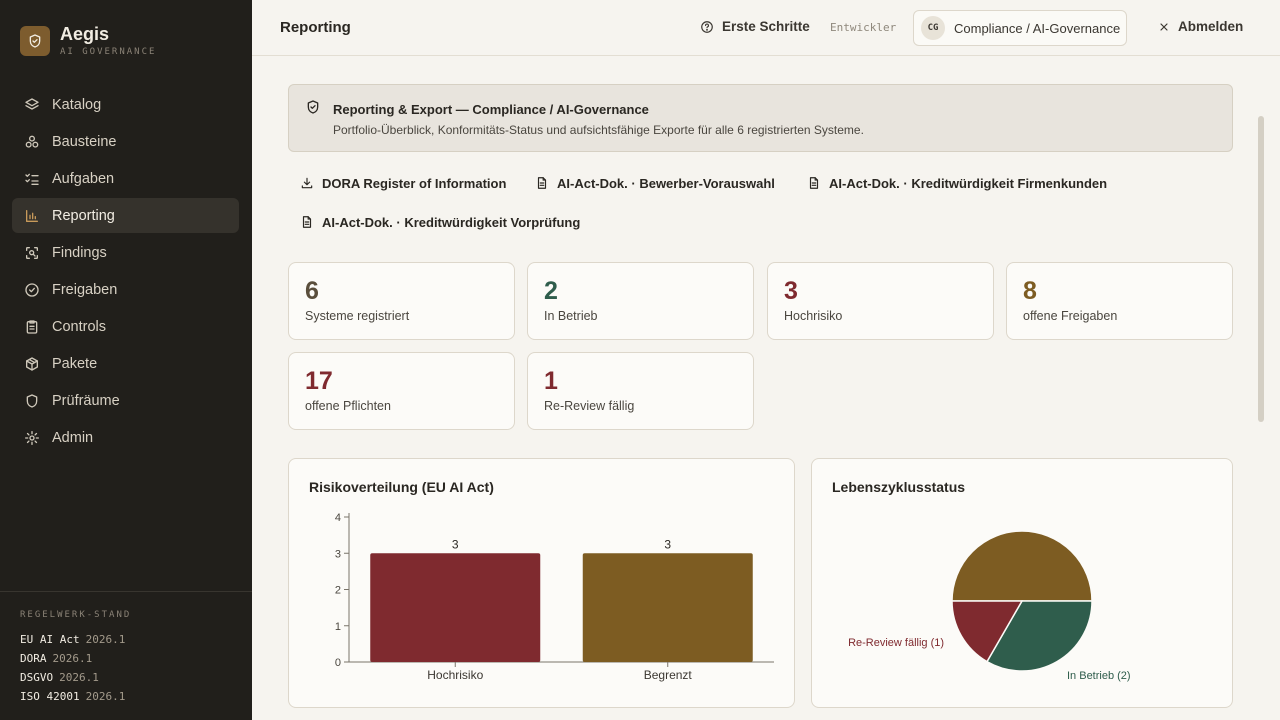 The width and height of the screenshot is (1280, 720). Describe the element at coordinates (33, 658) in the screenshot. I see `regulation-name: DORA` at that location.